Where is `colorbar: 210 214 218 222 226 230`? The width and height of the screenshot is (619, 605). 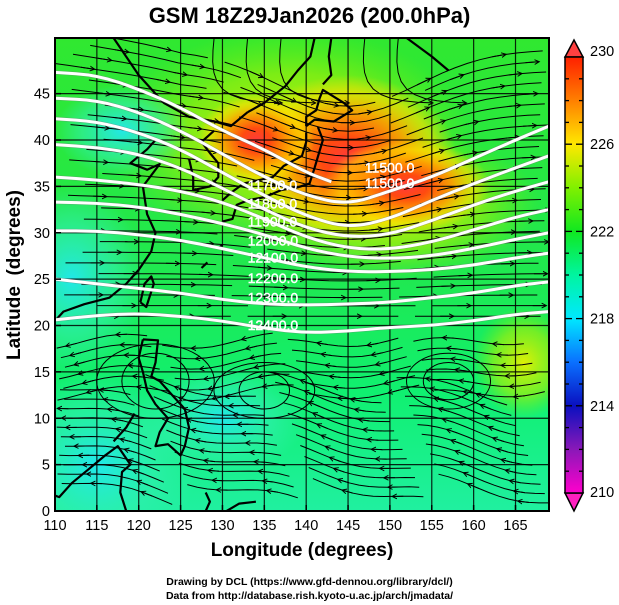
colorbar: 210 214 218 222 226 230 is located at coordinates (588, 275).